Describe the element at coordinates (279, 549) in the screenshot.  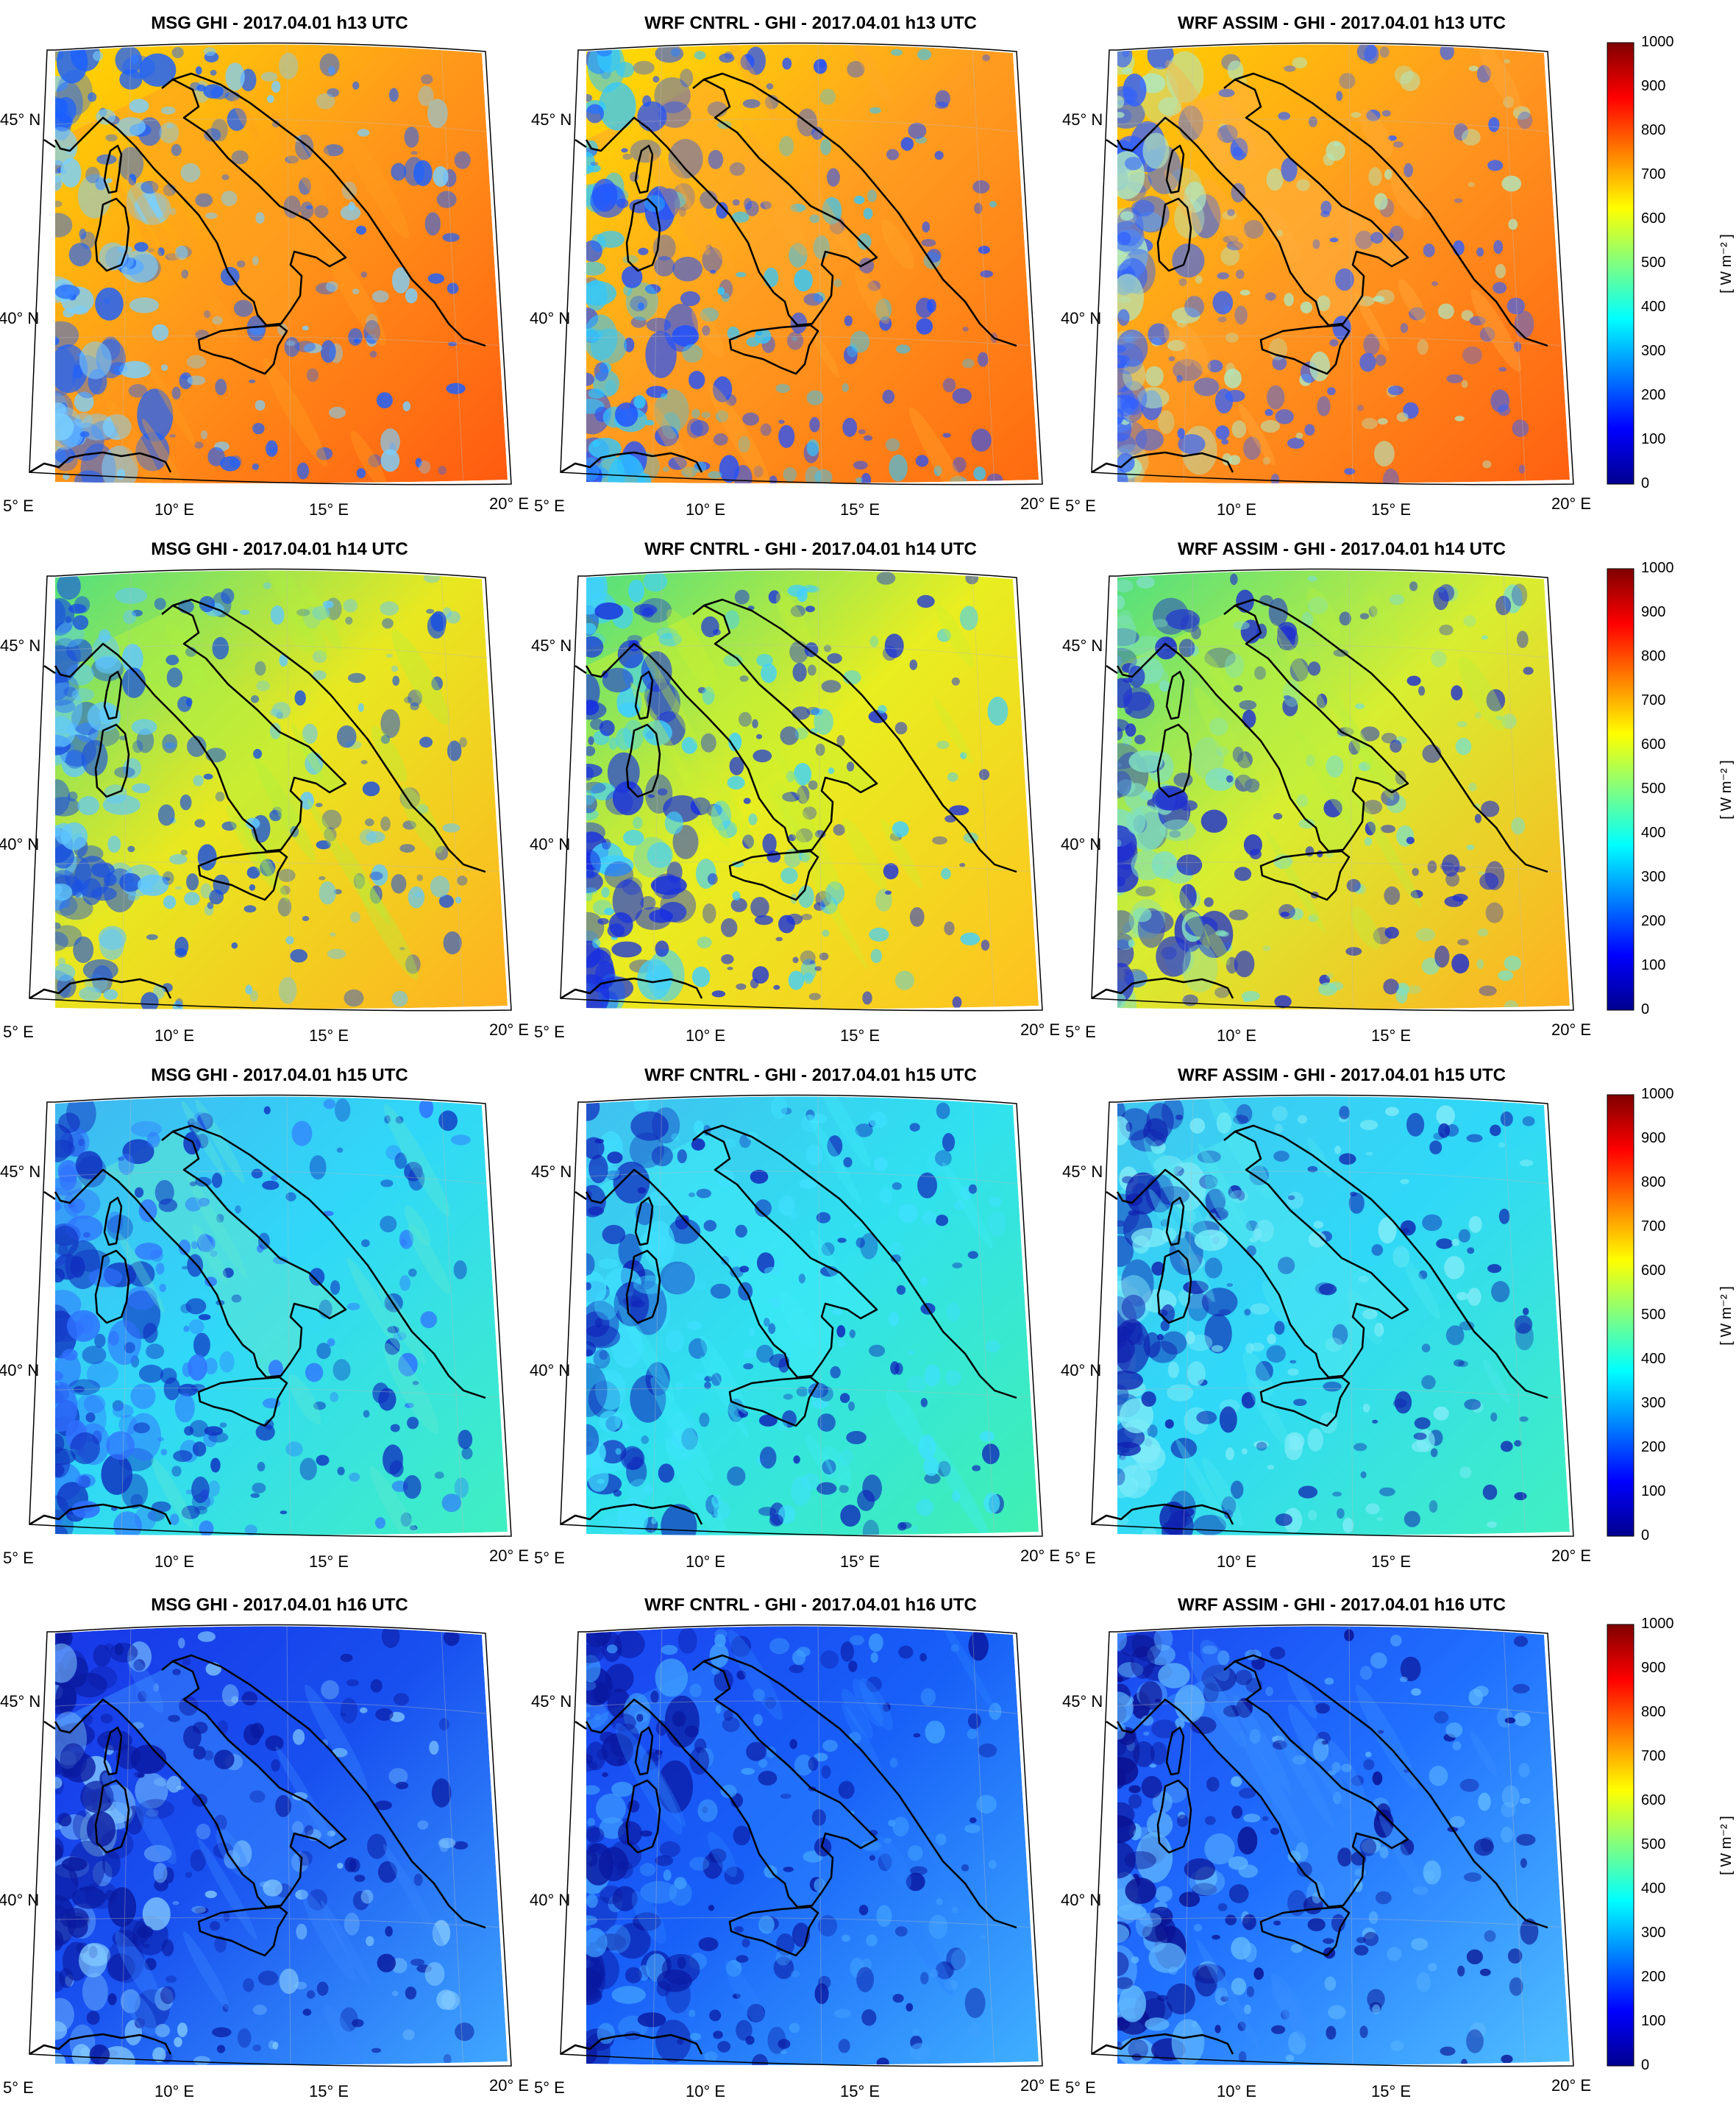
I see `panel-title: MSG GHI - 2017.04.01 h14 UTC` at that location.